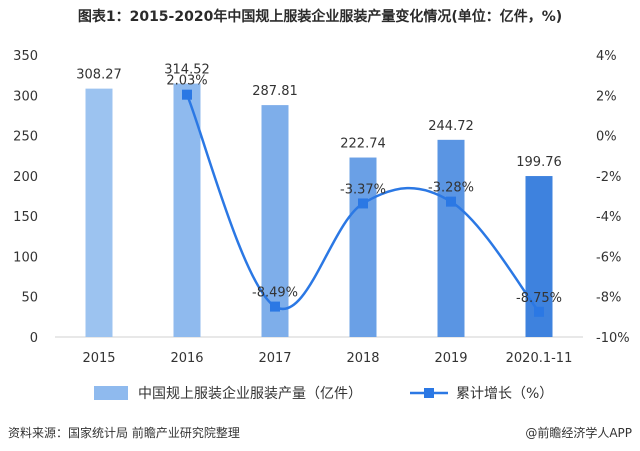 This screenshot has width=640, height=451. I want to click on bar-value-label: 244.72, so click(451, 126).